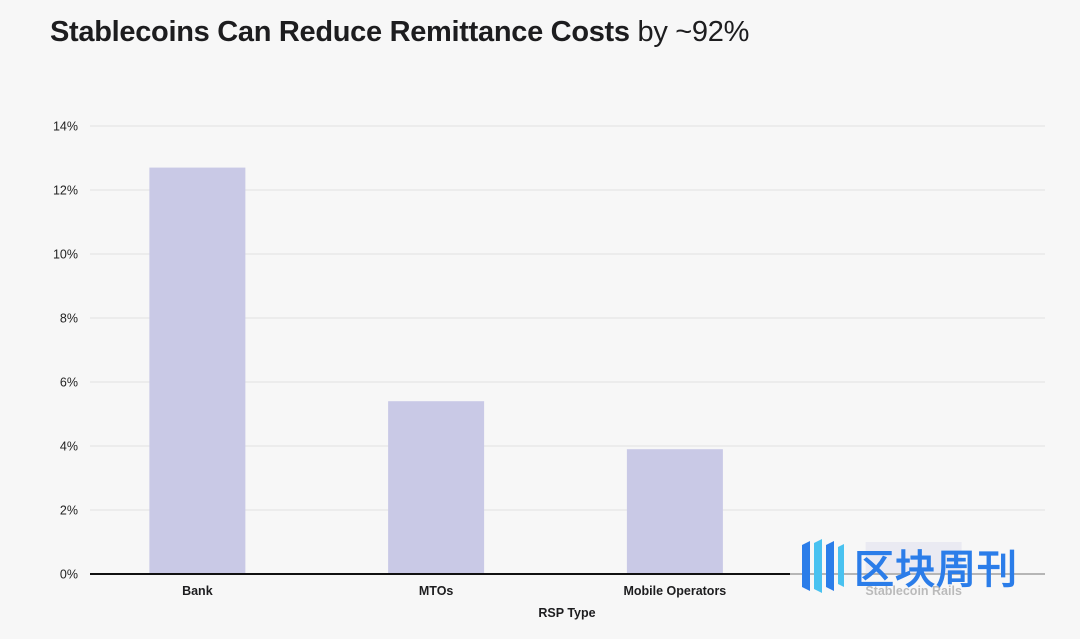  Describe the element at coordinates (69, 319) in the screenshot. I see `y-tick-label: 8%` at that location.